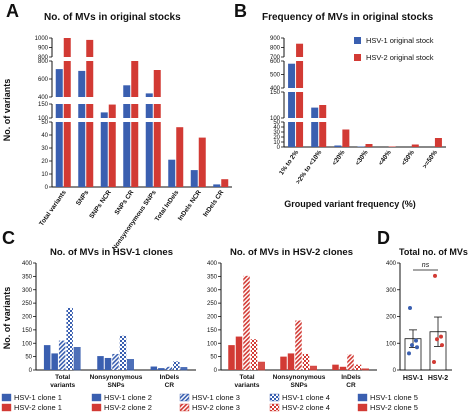 This screenshot has width=474, height=419. I want to click on panel-c-right-title: No. of MVs in HSV-2 clones, so click(291, 252).